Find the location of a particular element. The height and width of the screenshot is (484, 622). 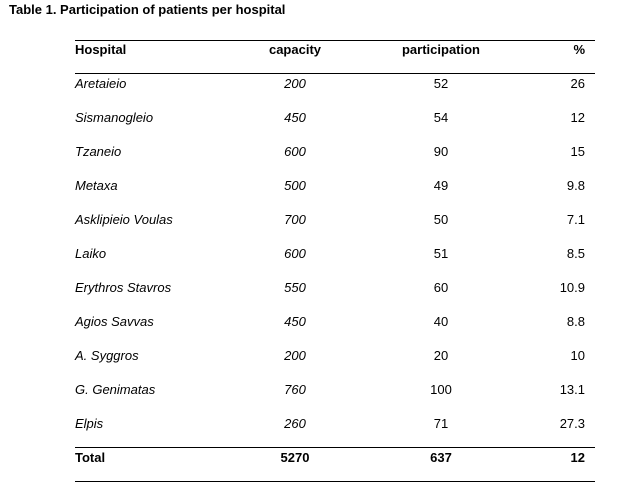

cell-hospital: Aretaieio is located at coordinates (101, 83).